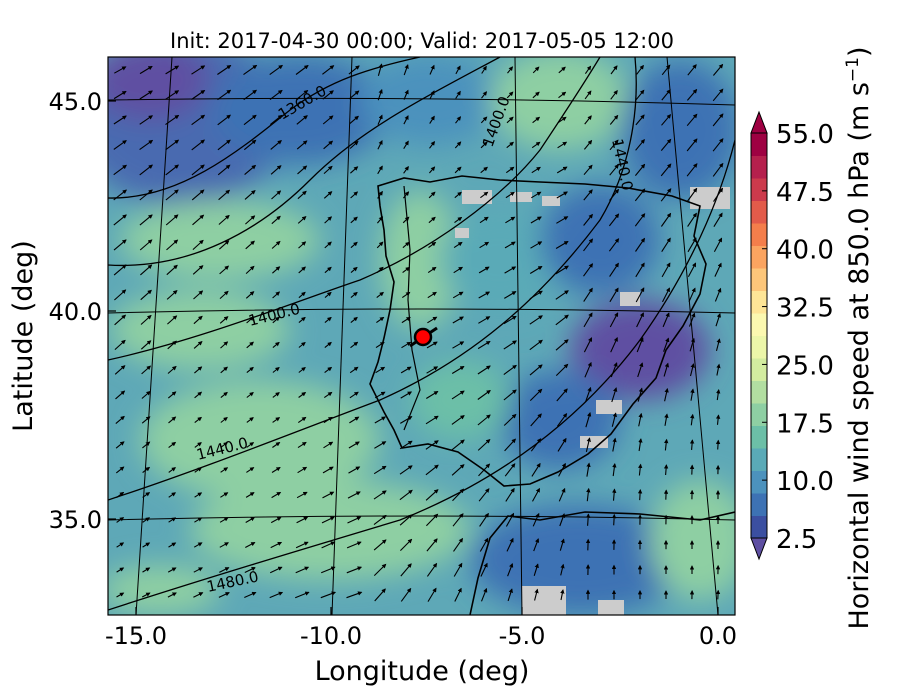  Describe the element at coordinates (759, 122) in the screenshot. I see `colorbar-over-extension` at that location.